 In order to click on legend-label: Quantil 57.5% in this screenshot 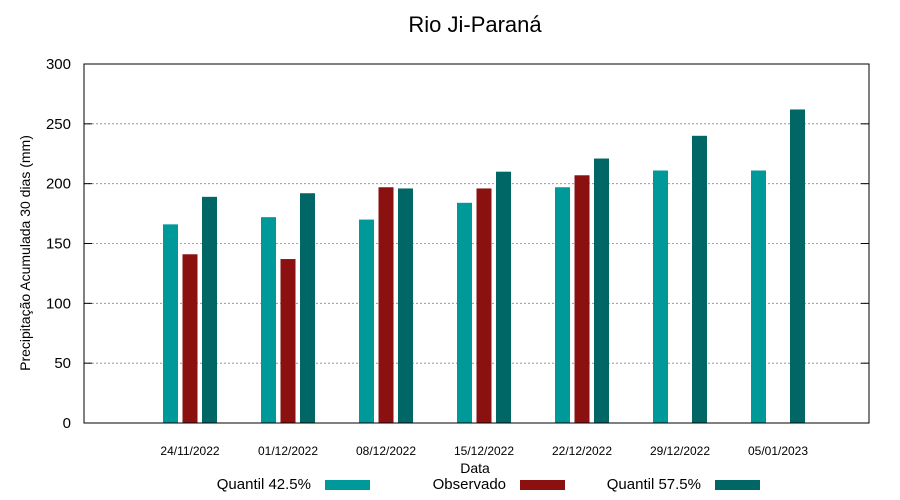, I will do `click(654, 484)`.